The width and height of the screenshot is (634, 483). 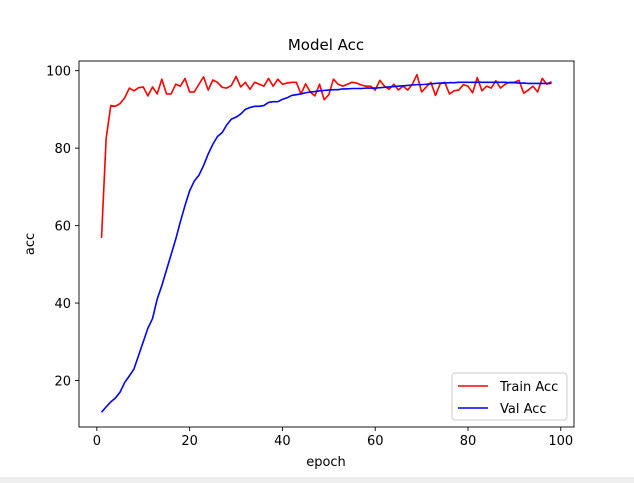 What do you see at coordinates (62, 227) in the screenshot?
I see `y-tick-label: 60` at bounding box center [62, 227].